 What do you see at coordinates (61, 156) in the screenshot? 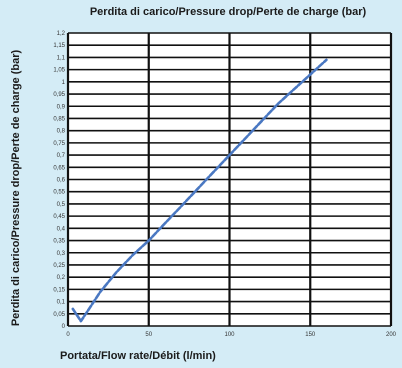
I see `y-tick-label: 0,7` at bounding box center [61, 156].